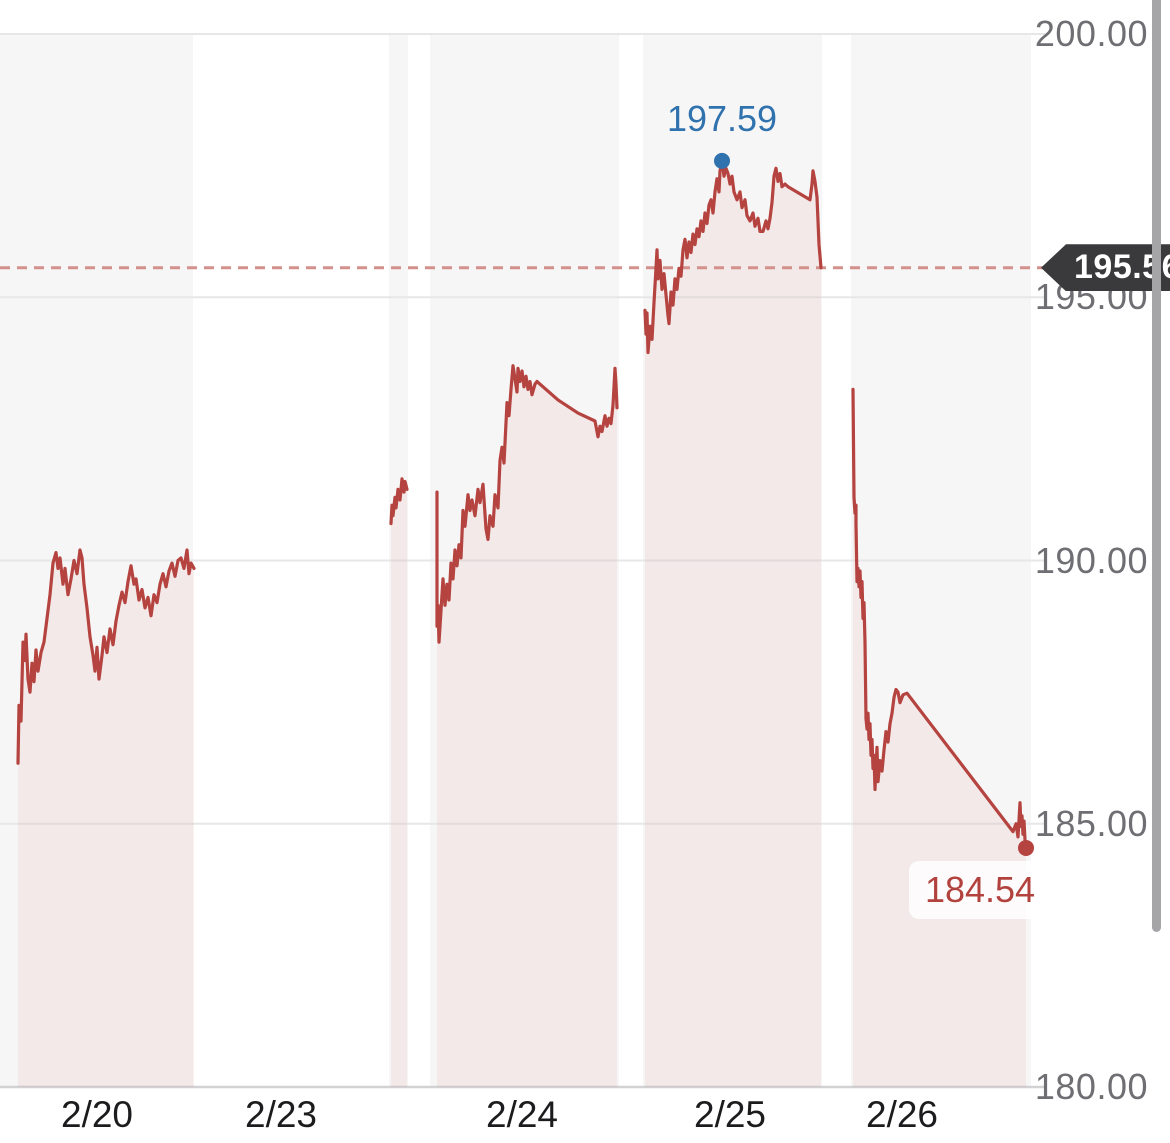  I want to click on low-price-label: 184.54, so click(980, 889).